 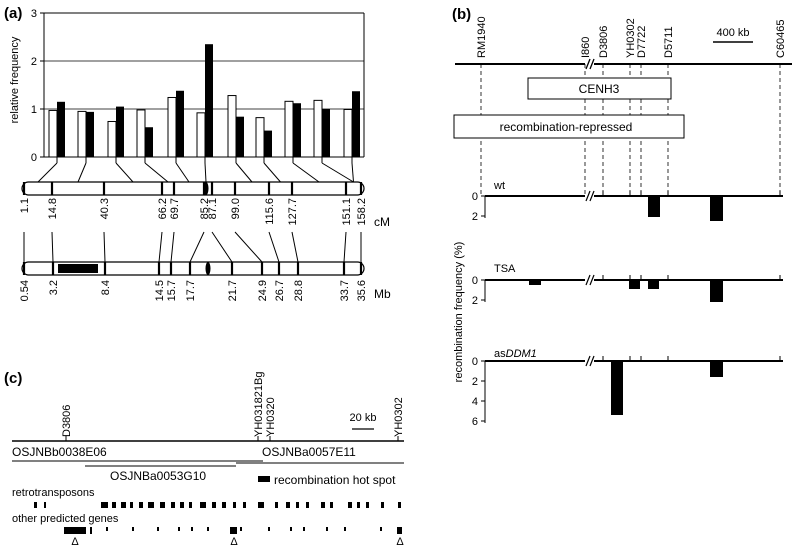 What do you see at coordinates (53, 208) in the screenshot?
I see `cm-value-label: 14.8` at bounding box center [53, 208].